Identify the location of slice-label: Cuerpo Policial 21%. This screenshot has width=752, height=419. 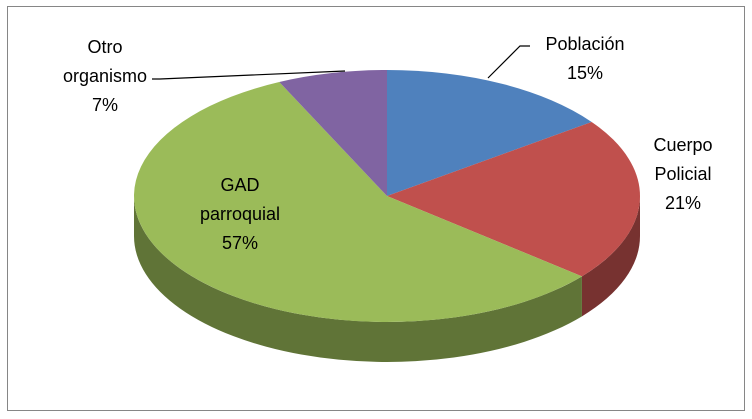
(683, 174).